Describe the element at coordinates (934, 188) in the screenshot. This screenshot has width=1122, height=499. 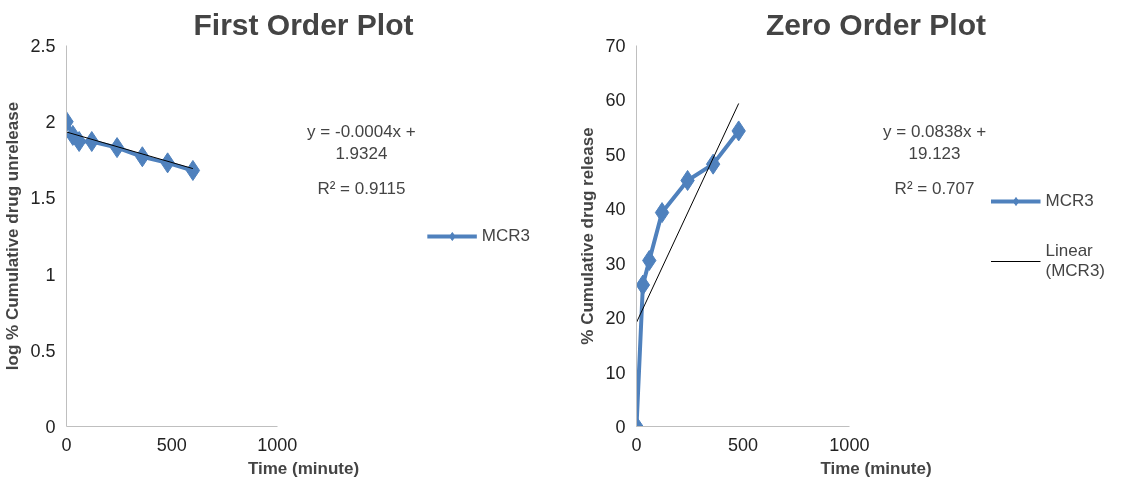
I see `text: R² = 0.707` at that location.